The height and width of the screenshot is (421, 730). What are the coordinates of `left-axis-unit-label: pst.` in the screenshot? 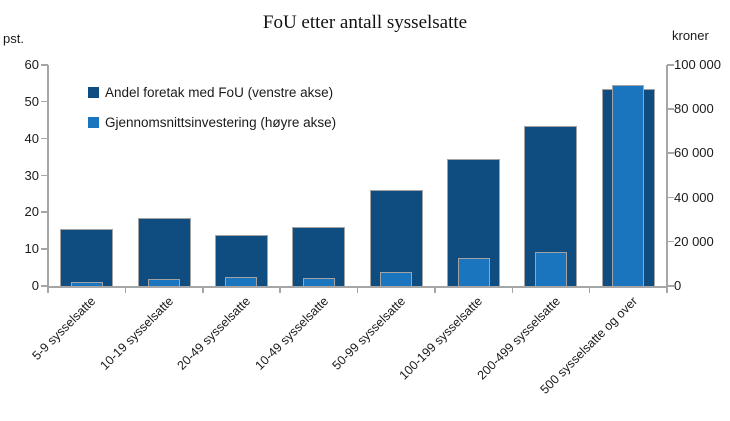 It's located at (13, 38).